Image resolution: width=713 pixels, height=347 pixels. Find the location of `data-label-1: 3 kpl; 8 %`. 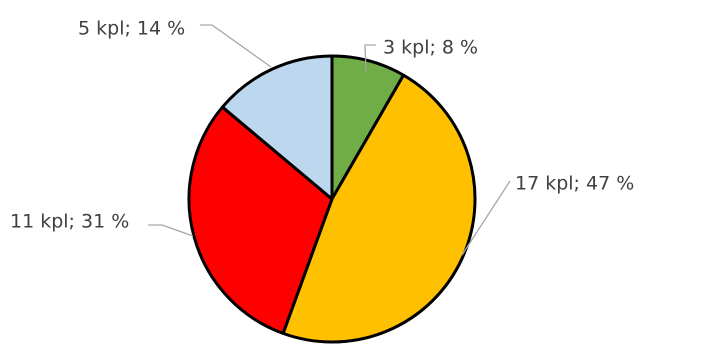

data-label-1: 3 kpl; 8 % is located at coordinates (430, 48).